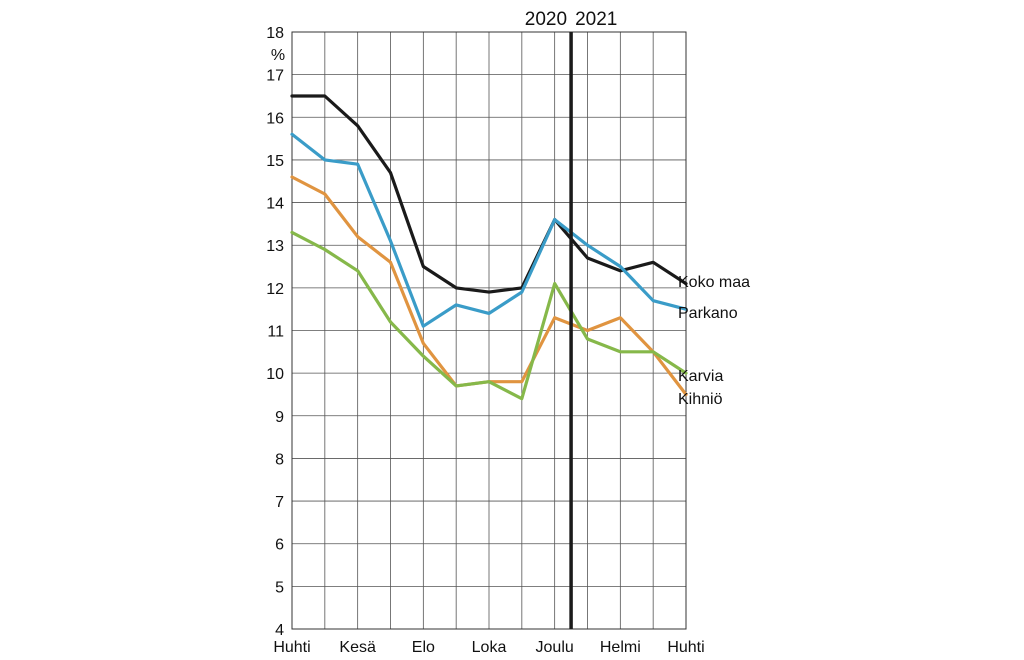 This screenshot has height=660, width=1024. I want to click on y-tick-label: 6, so click(279, 545).